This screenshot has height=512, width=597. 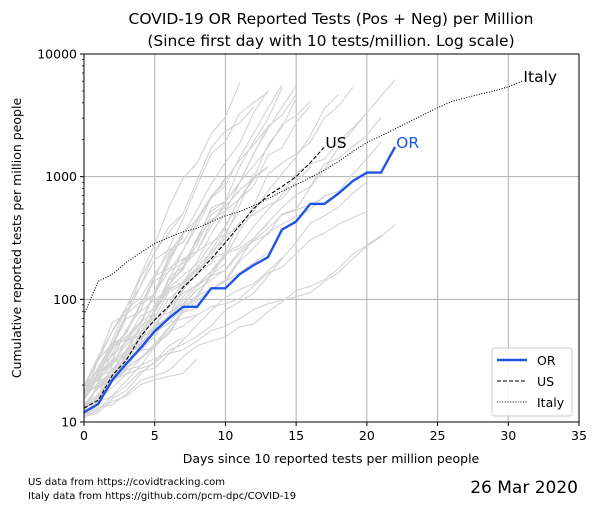 I want to click on legend-box, so click(x=532, y=382).